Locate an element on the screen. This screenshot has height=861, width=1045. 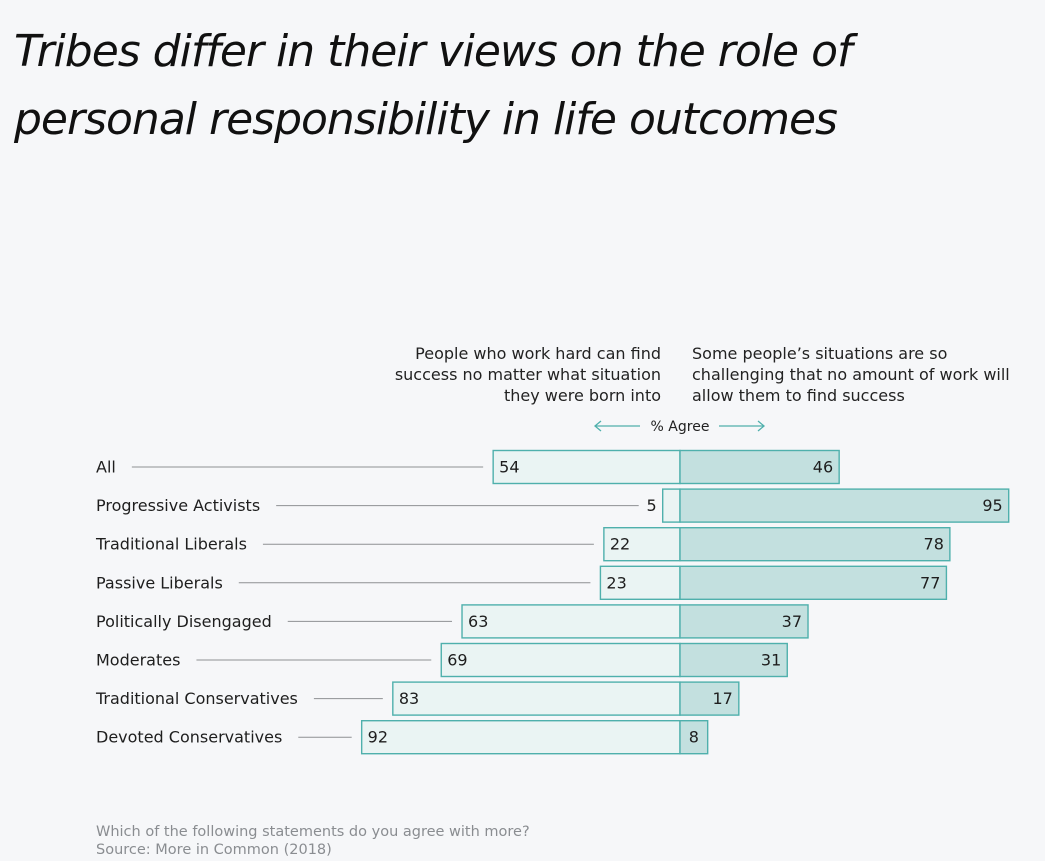
category-label: Passive Liberals is located at coordinates (159, 582).